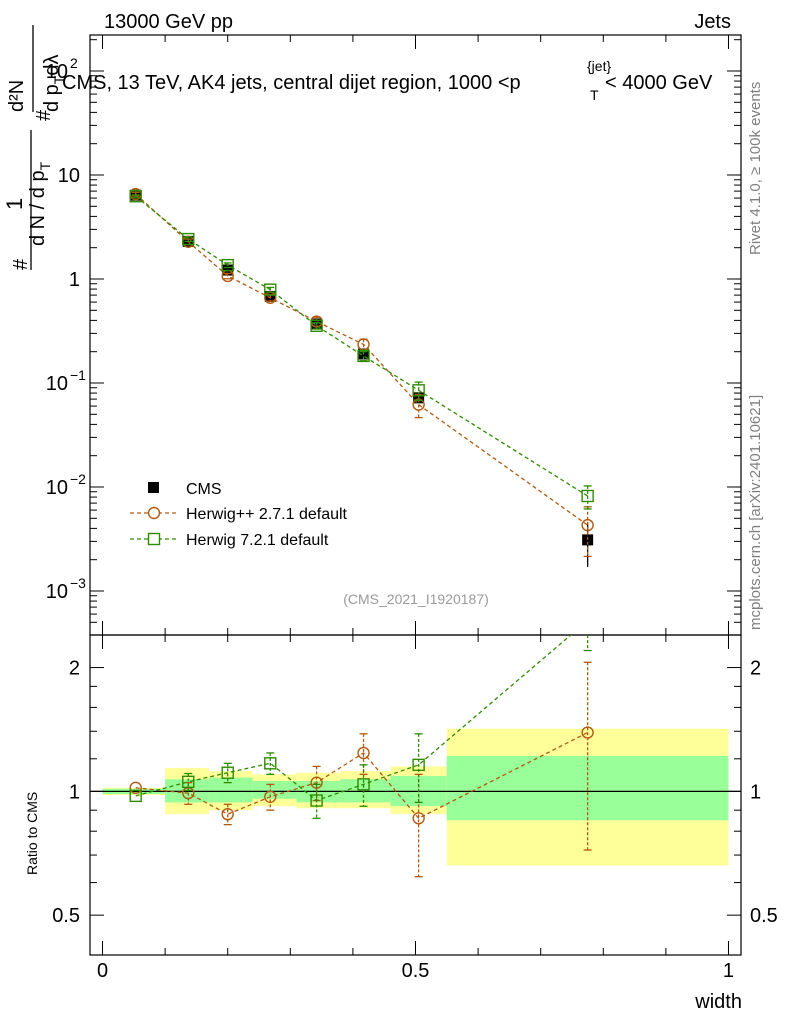 The width and height of the screenshot is (786, 1024). What do you see at coordinates (74, 63) in the screenshot?
I see `y-tick-label-exponent: 2` at bounding box center [74, 63].